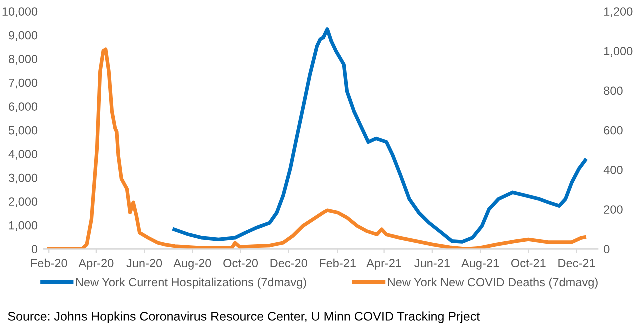  I want to click on x-tick-label: Aug-21, so click(480, 264).